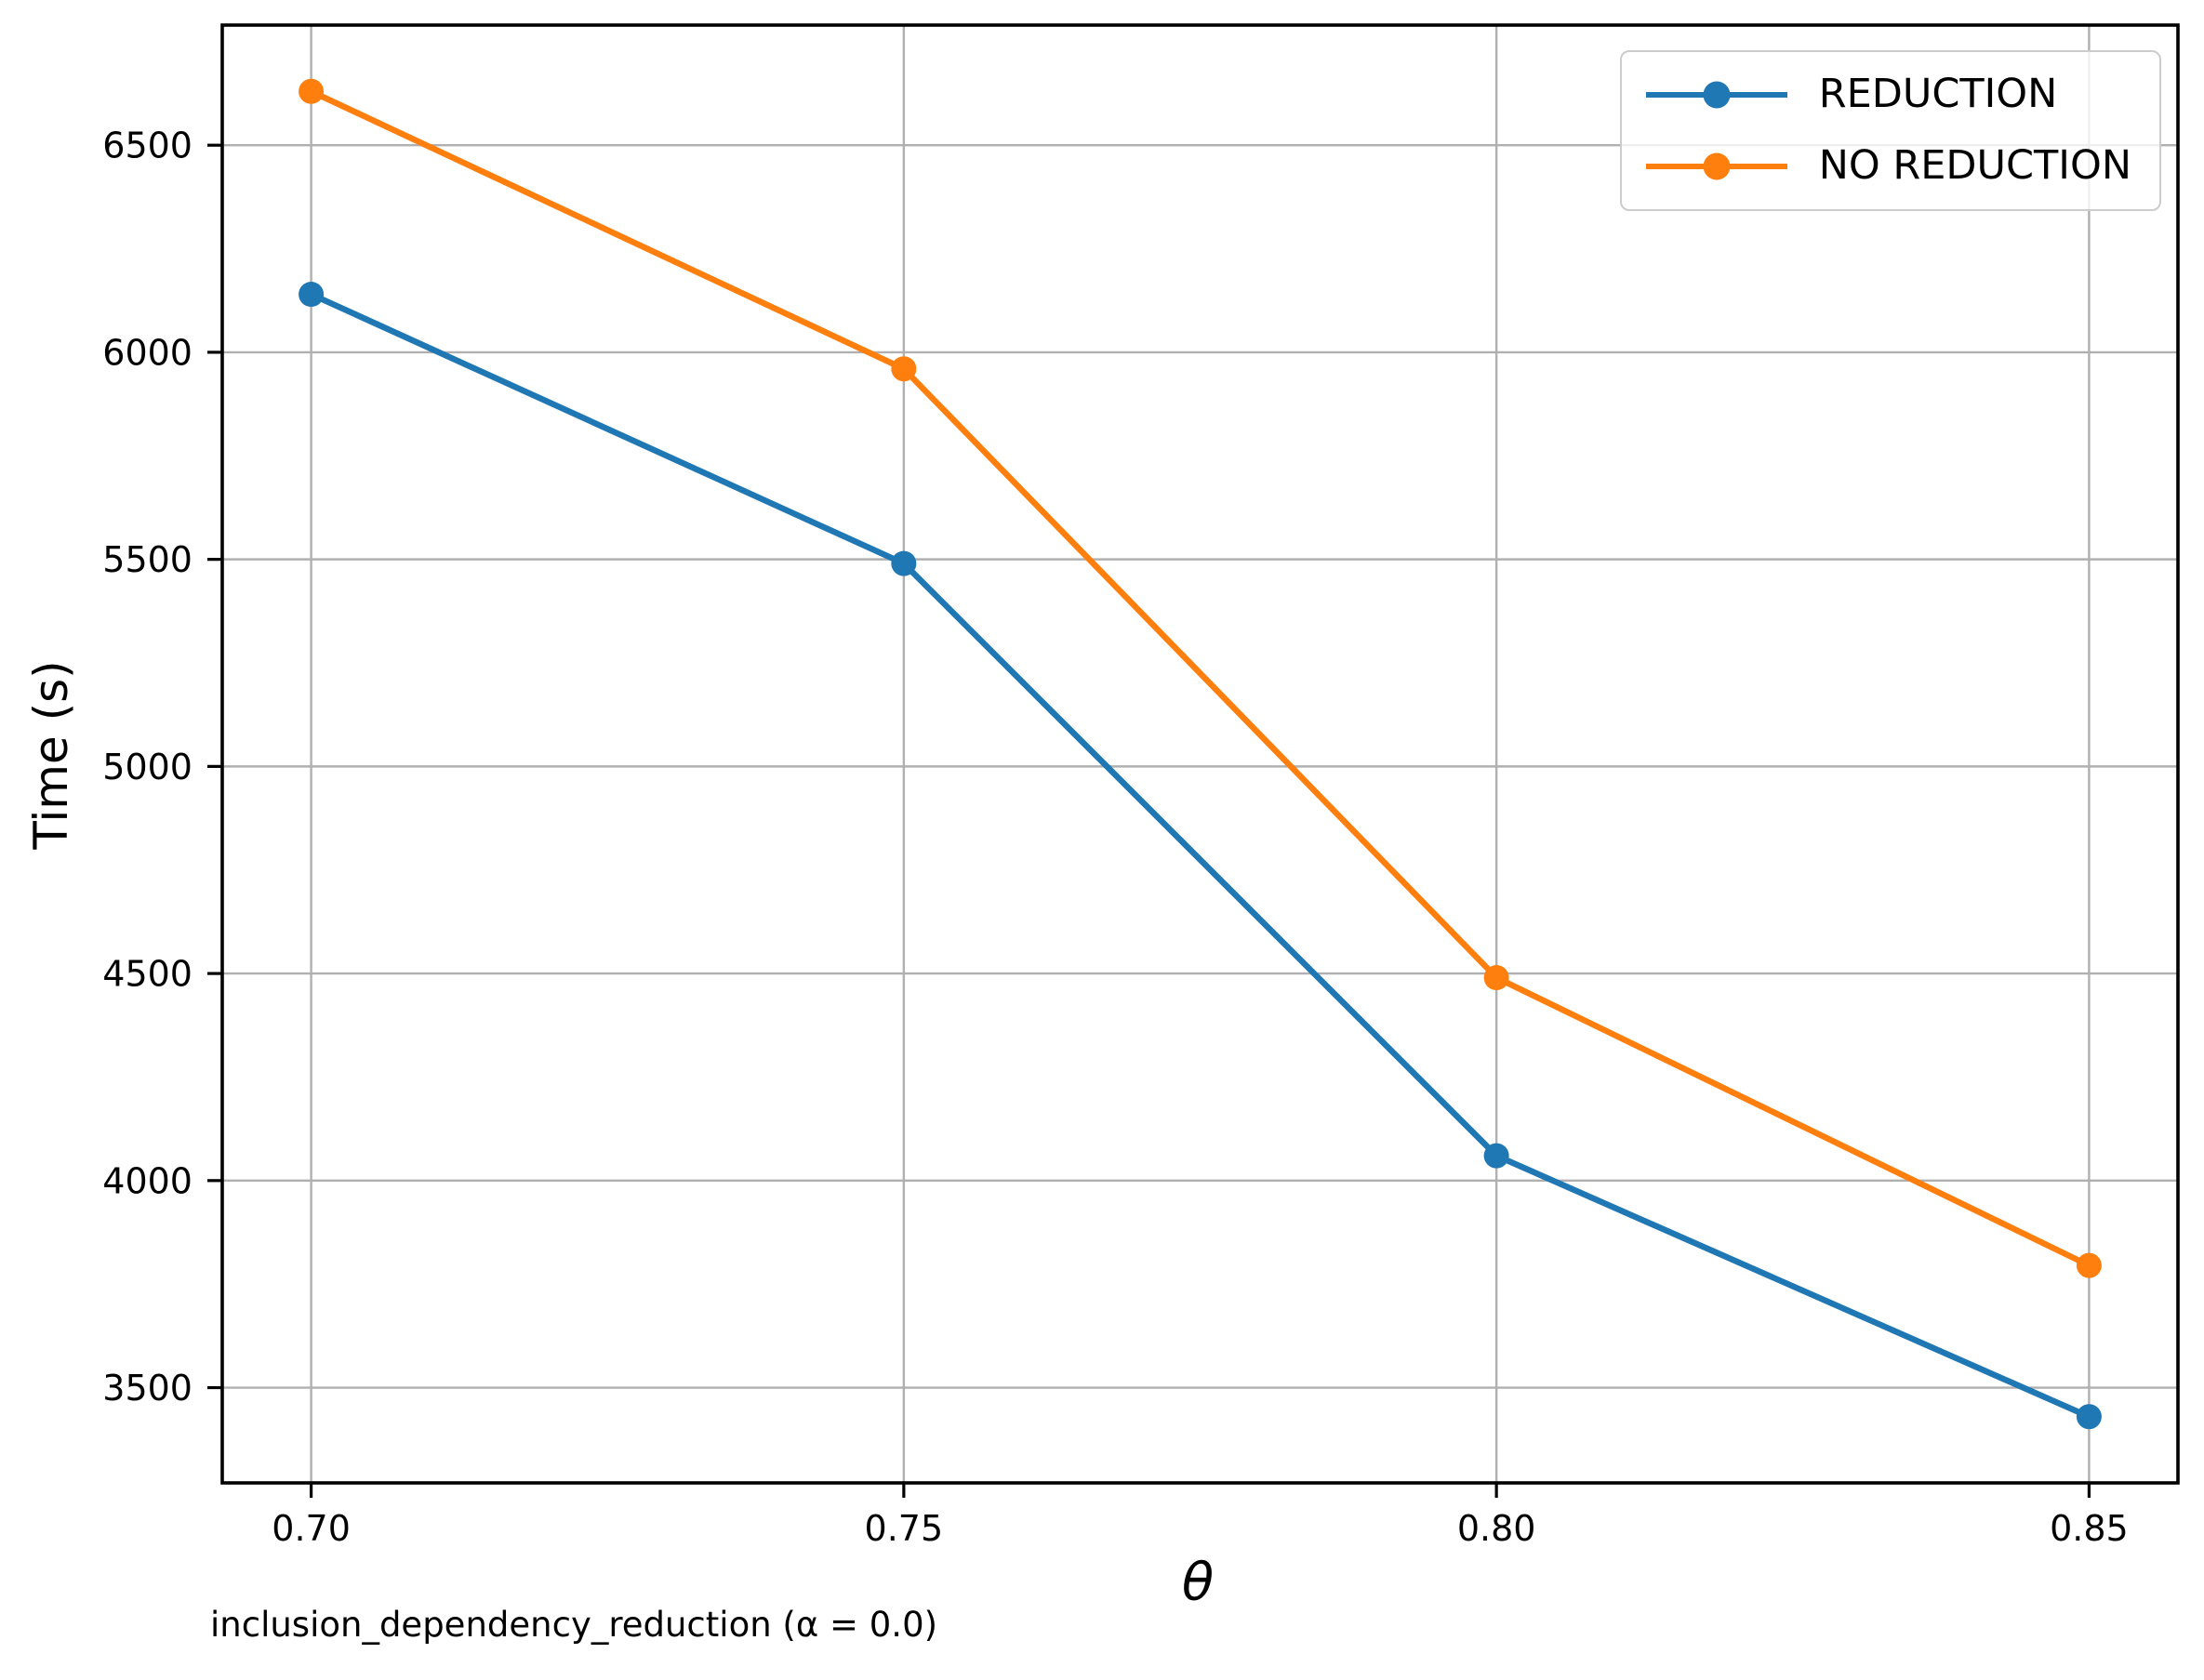  What do you see at coordinates (1496, 1528) in the screenshot?
I see `x-tick-label: 0.80` at bounding box center [1496, 1528].